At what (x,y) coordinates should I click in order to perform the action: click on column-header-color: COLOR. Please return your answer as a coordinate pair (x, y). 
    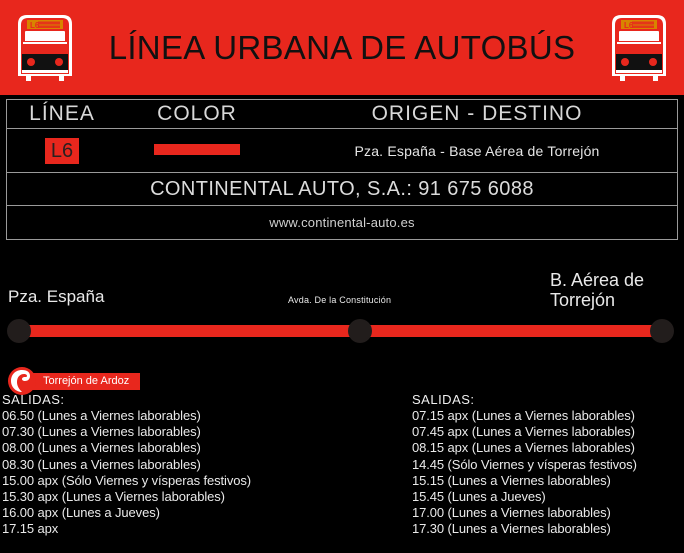
    Looking at the image, I should click on (197, 113).